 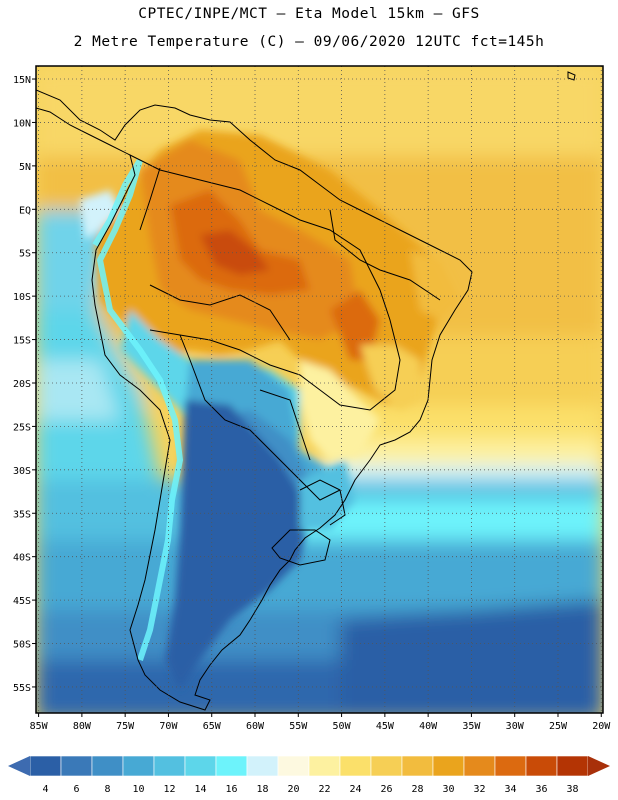 I want to click on longitude-label: 40W, so click(x=428, y=725).